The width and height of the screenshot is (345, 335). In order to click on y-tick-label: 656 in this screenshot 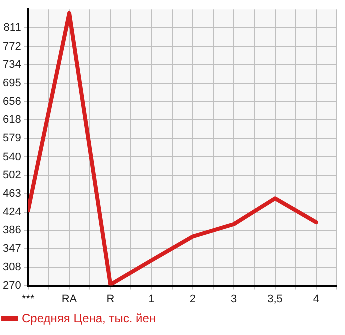, I will do `click(12, 102)`.